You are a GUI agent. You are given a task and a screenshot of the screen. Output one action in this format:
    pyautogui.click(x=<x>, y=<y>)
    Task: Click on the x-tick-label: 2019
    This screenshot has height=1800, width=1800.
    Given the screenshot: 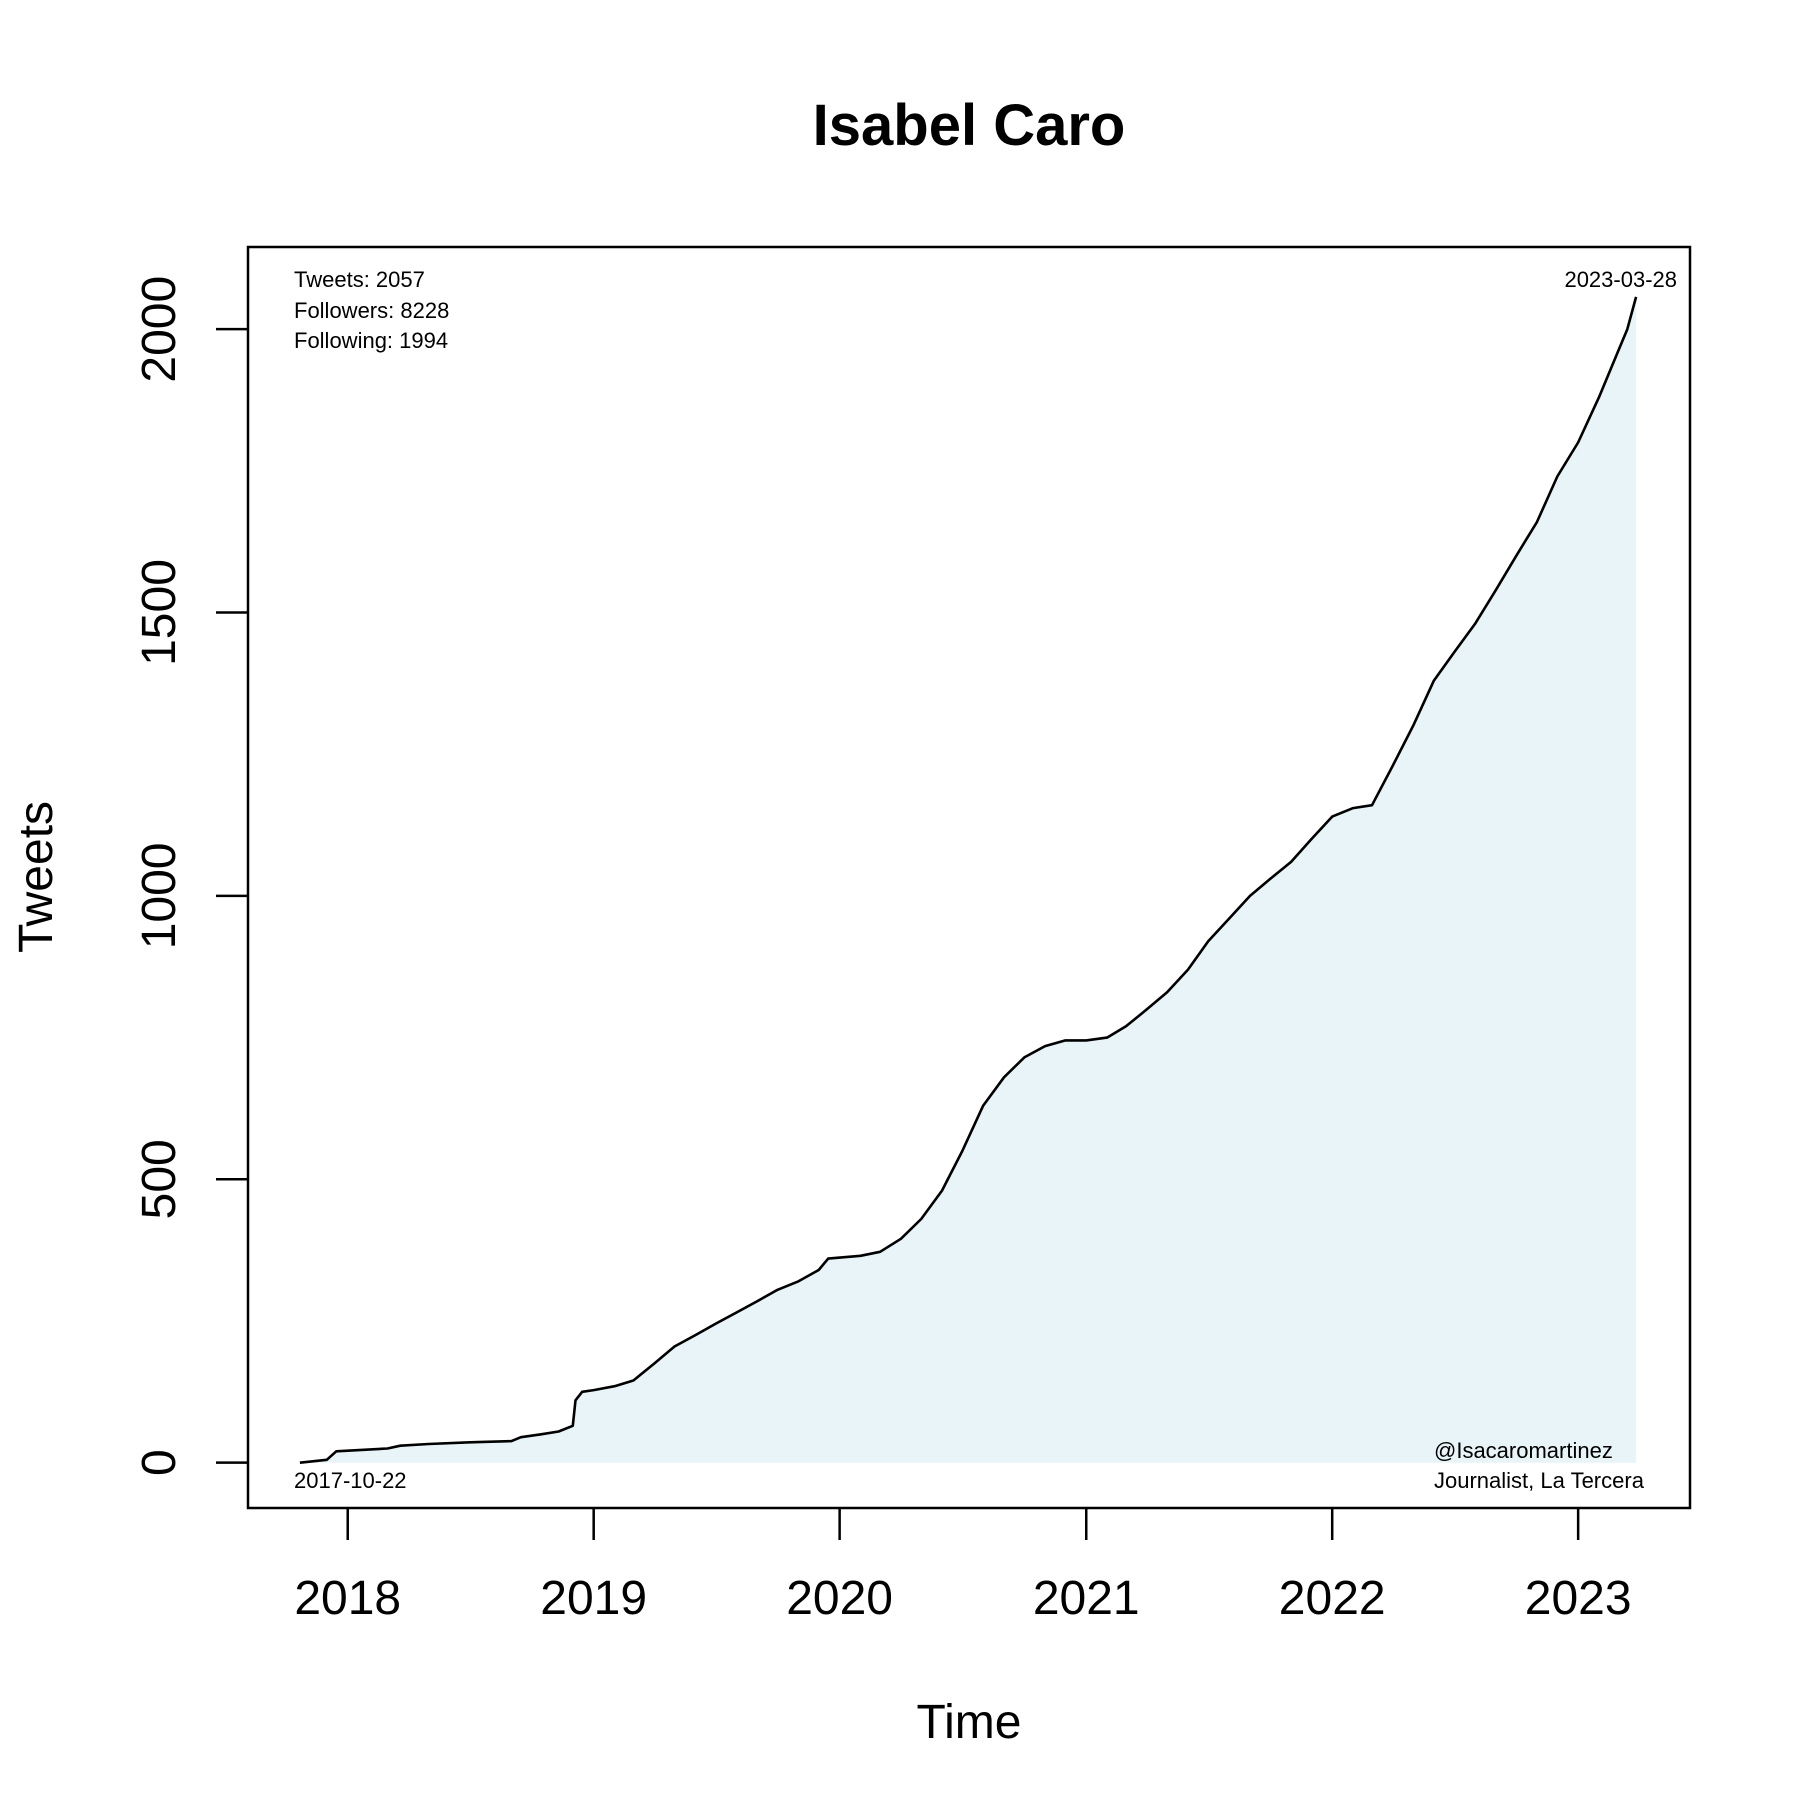 What is the action you would take?
    pyautogui.click(x=593, y=1598)
    